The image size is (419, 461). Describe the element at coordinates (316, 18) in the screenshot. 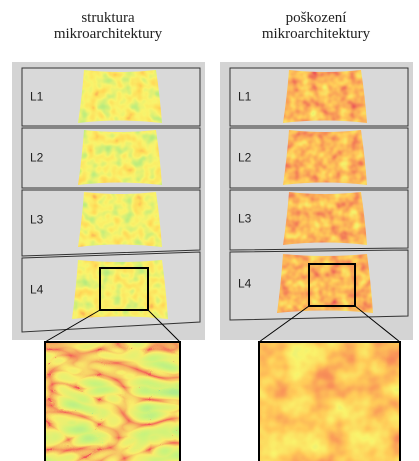

I see `panel-title: poškození` at that location.